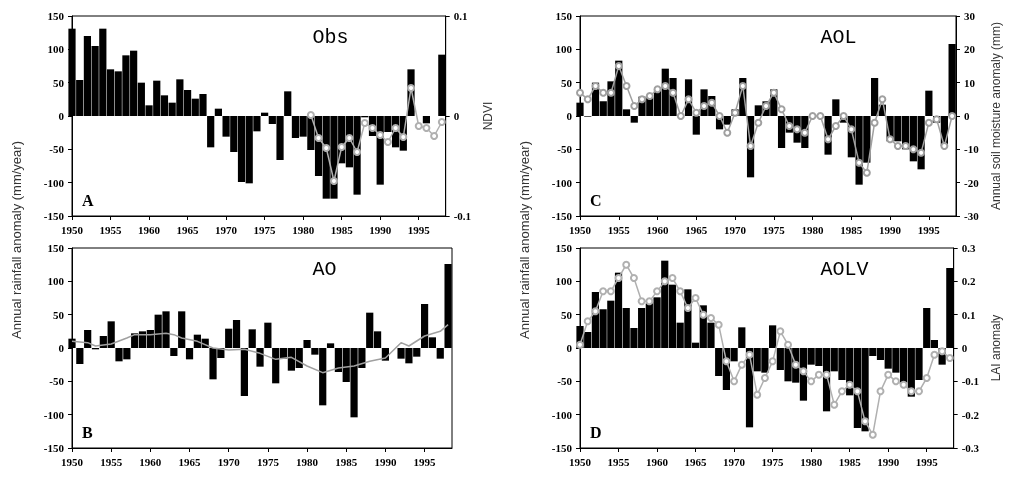 The width and height of the screenshot is (1016, 480). I want to click on y-tick-label: 50, so click(567, 82).